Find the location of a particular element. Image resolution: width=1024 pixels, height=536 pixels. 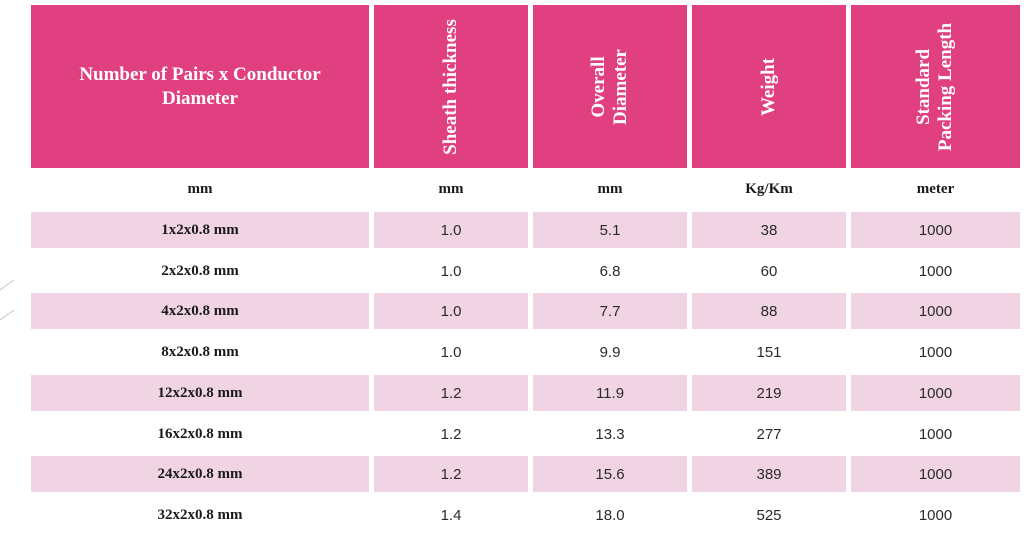

row-label: 12x2x0.8 mm is located at coordinates (200, 393).